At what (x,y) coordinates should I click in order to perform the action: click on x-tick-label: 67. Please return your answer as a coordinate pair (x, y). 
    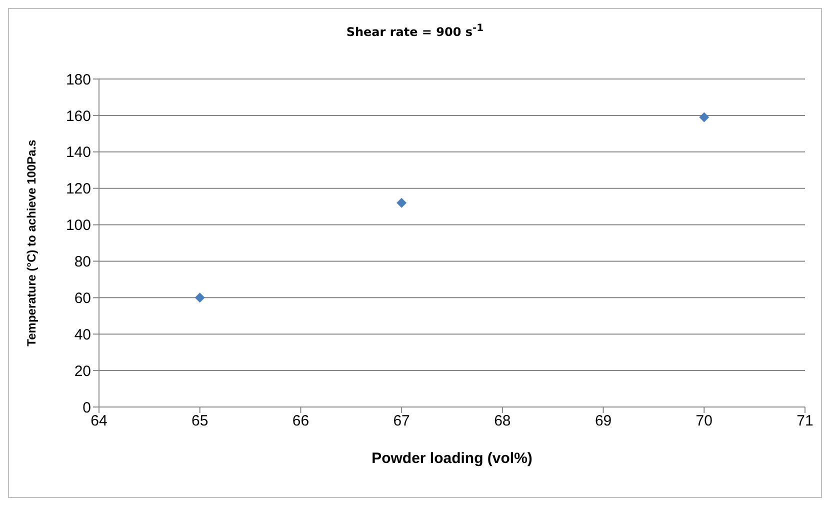
    Looking at the image, I should click on (401, 421).